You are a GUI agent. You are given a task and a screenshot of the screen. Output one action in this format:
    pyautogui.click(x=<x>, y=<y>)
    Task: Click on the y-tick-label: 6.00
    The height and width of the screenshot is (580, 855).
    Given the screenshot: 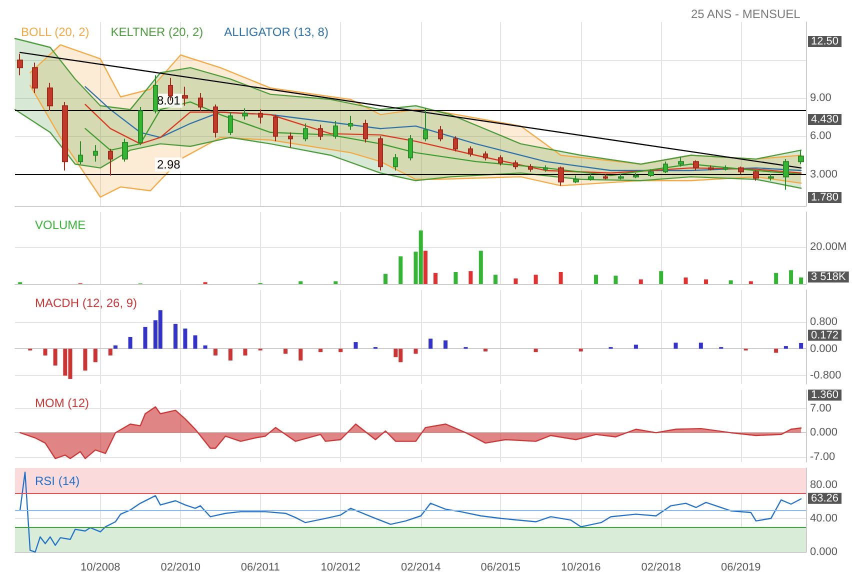 What is the action you would take?
    pyautogui.click(x=821, y=136)
    